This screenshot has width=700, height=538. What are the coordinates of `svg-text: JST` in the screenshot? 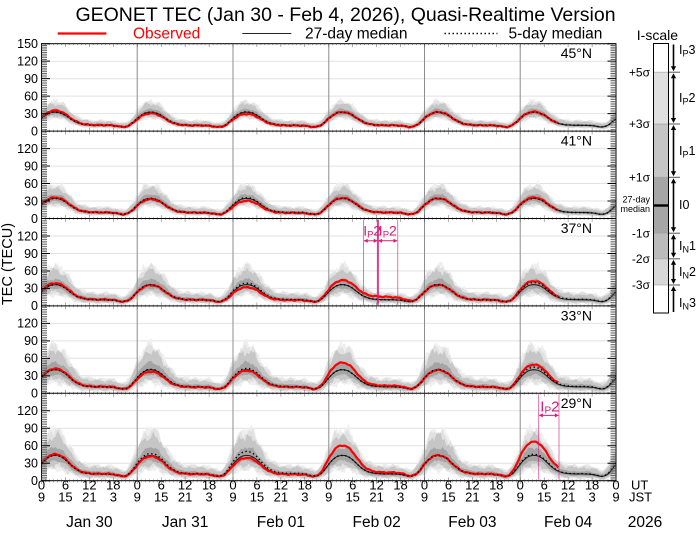 It's located at (640, 497).